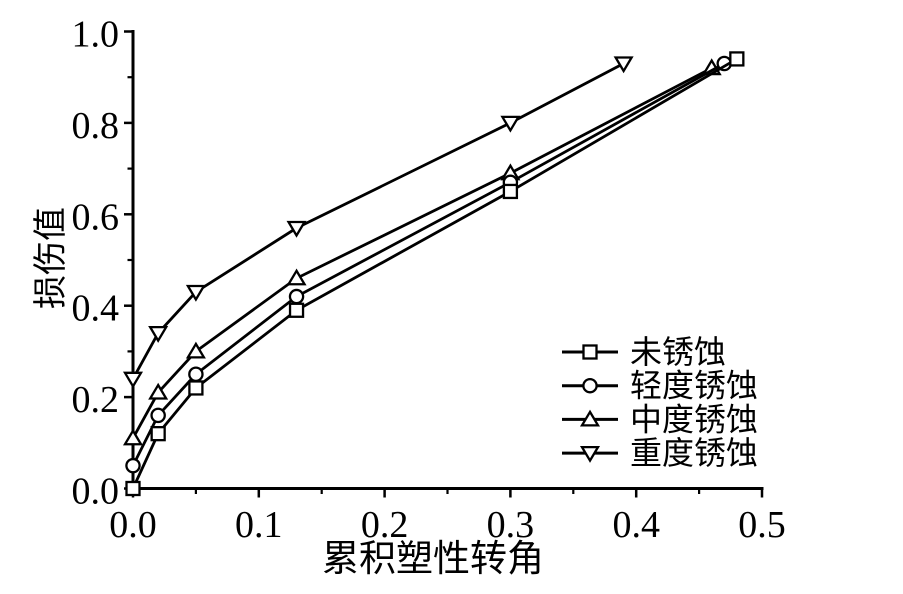  I want to click on x-tick-label: 0.0, so click(133, 525).